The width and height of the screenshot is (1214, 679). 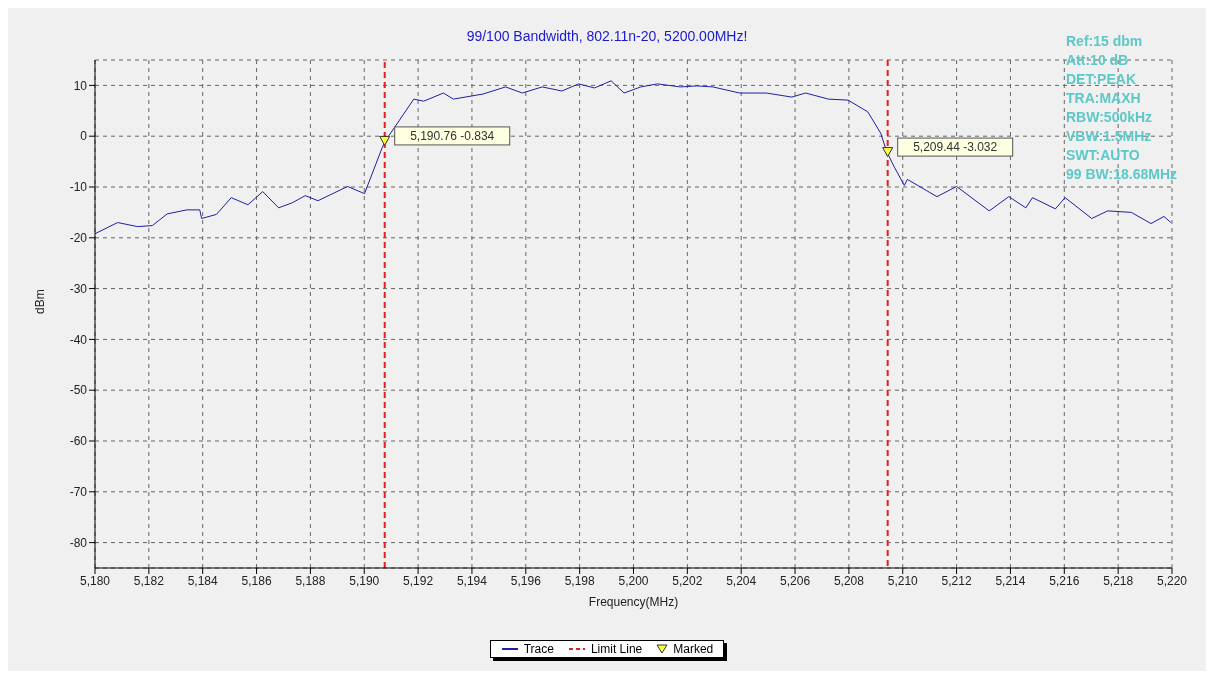 I want to click on x-tick-label: 5,198, so click(x=579, y=580).